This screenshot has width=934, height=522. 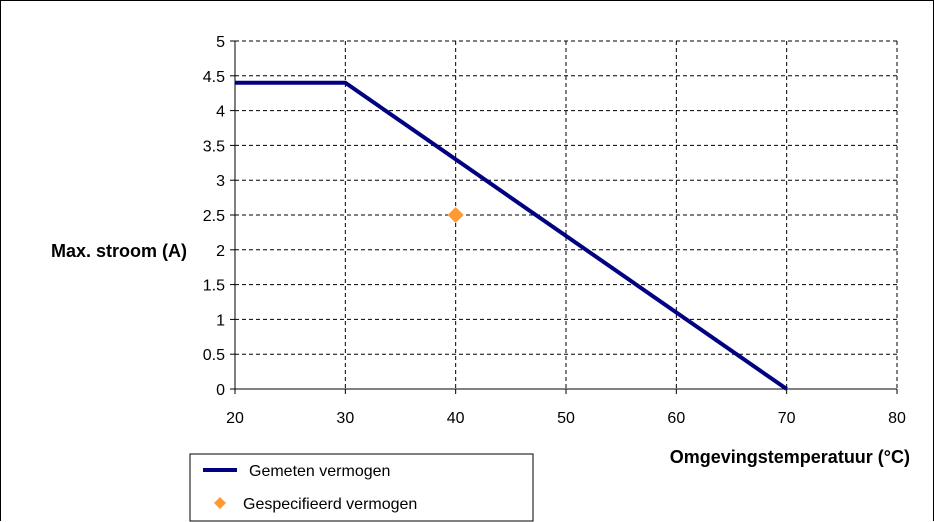 What do you see at coordinates (214, 146) in the screenshot?
I see `y-tick-label: 3.5` at bounding box center [214, 146].